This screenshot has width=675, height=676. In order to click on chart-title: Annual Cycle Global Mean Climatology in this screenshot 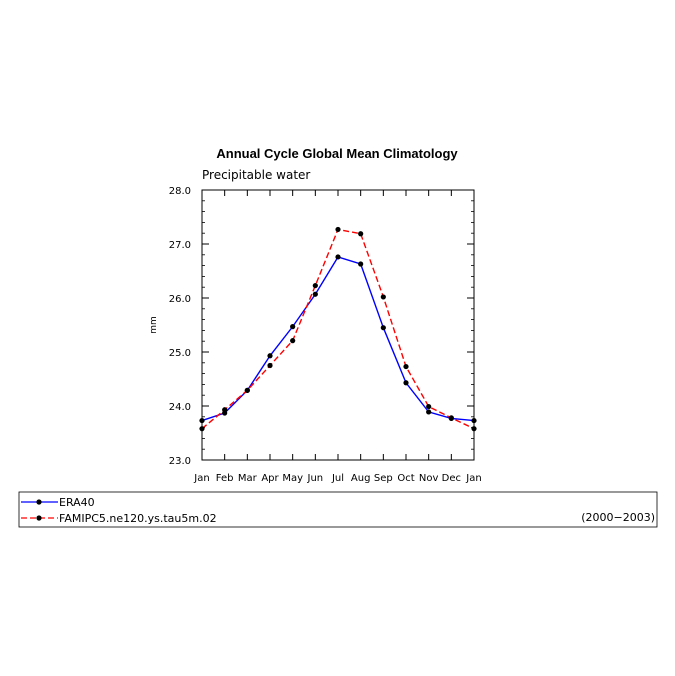, I will do `click(337, 153)`.